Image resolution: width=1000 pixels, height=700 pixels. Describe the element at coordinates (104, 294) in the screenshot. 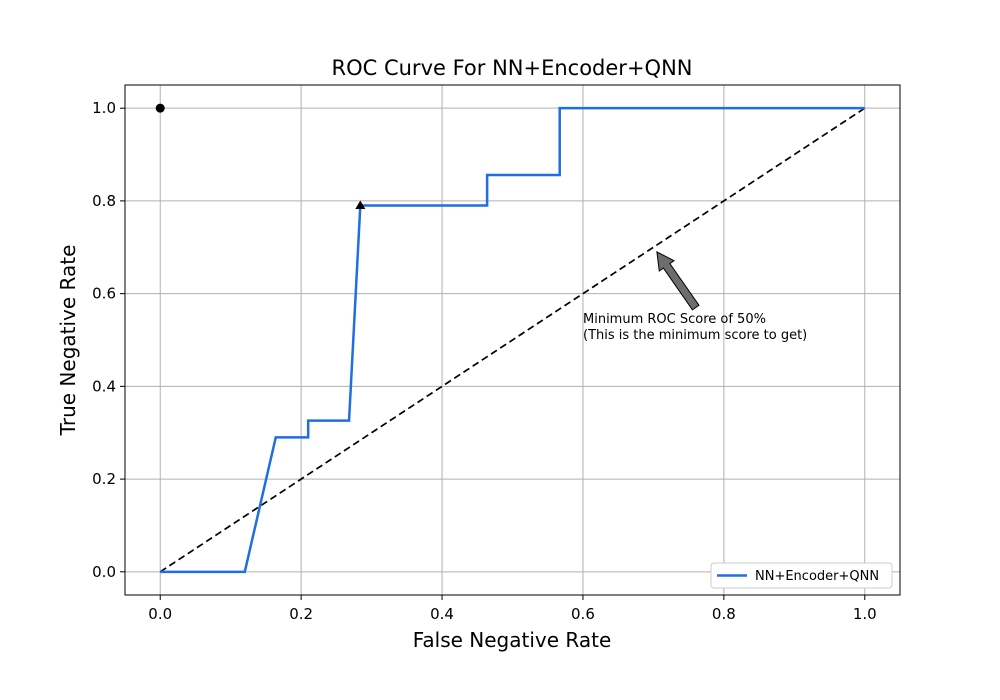

I see `y-tick-label: 0.6` at that location.